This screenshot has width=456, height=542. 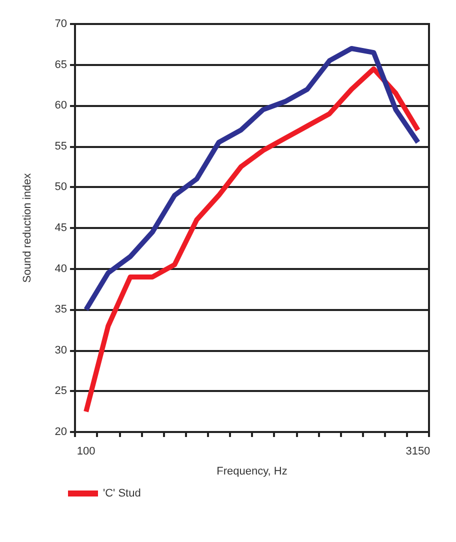 I want to click on y-tick-label: 25, so click(x=60, y=391).